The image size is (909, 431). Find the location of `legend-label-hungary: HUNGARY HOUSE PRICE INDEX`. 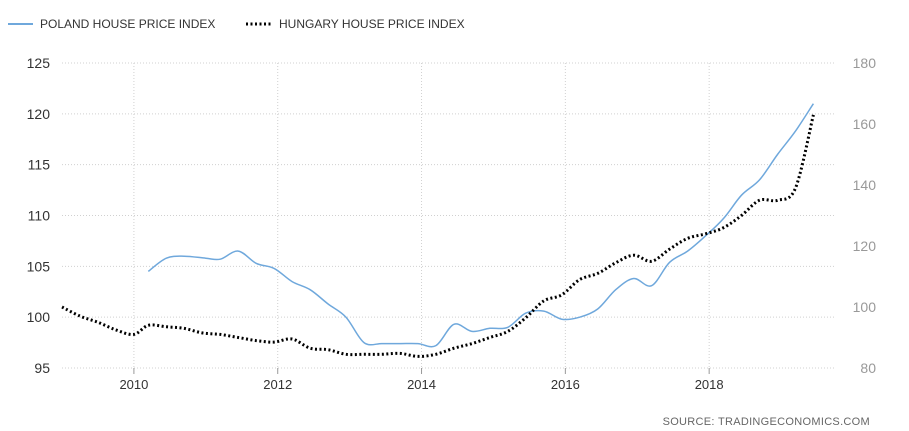

legend-label-hungary: HUNGARY HOUSE PRICE INDEX is located at coordinates (372, 24).